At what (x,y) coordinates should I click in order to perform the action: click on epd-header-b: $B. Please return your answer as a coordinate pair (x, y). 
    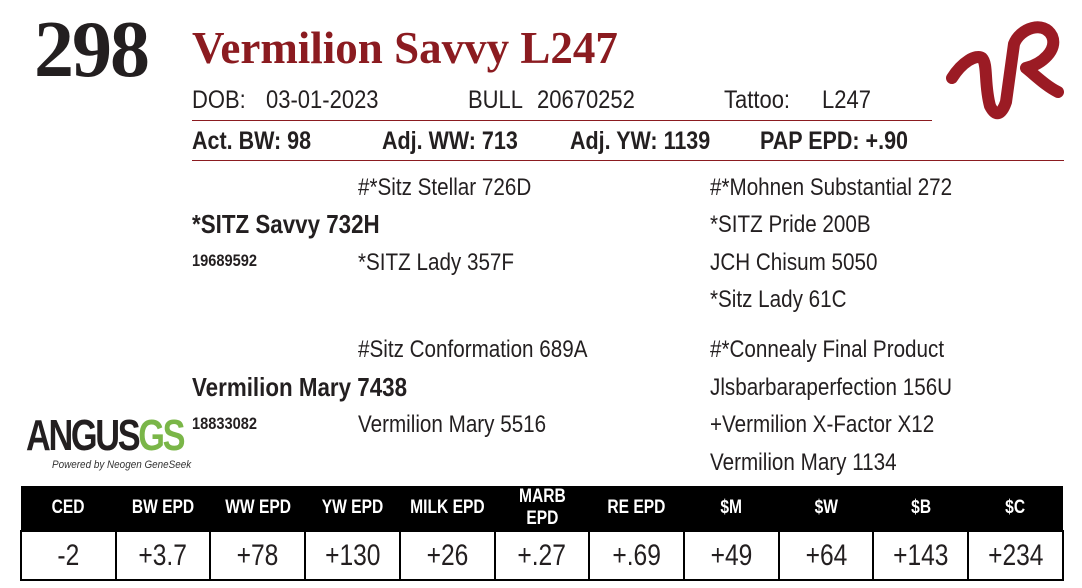
    Looking at the image, I should click on (921, 508).